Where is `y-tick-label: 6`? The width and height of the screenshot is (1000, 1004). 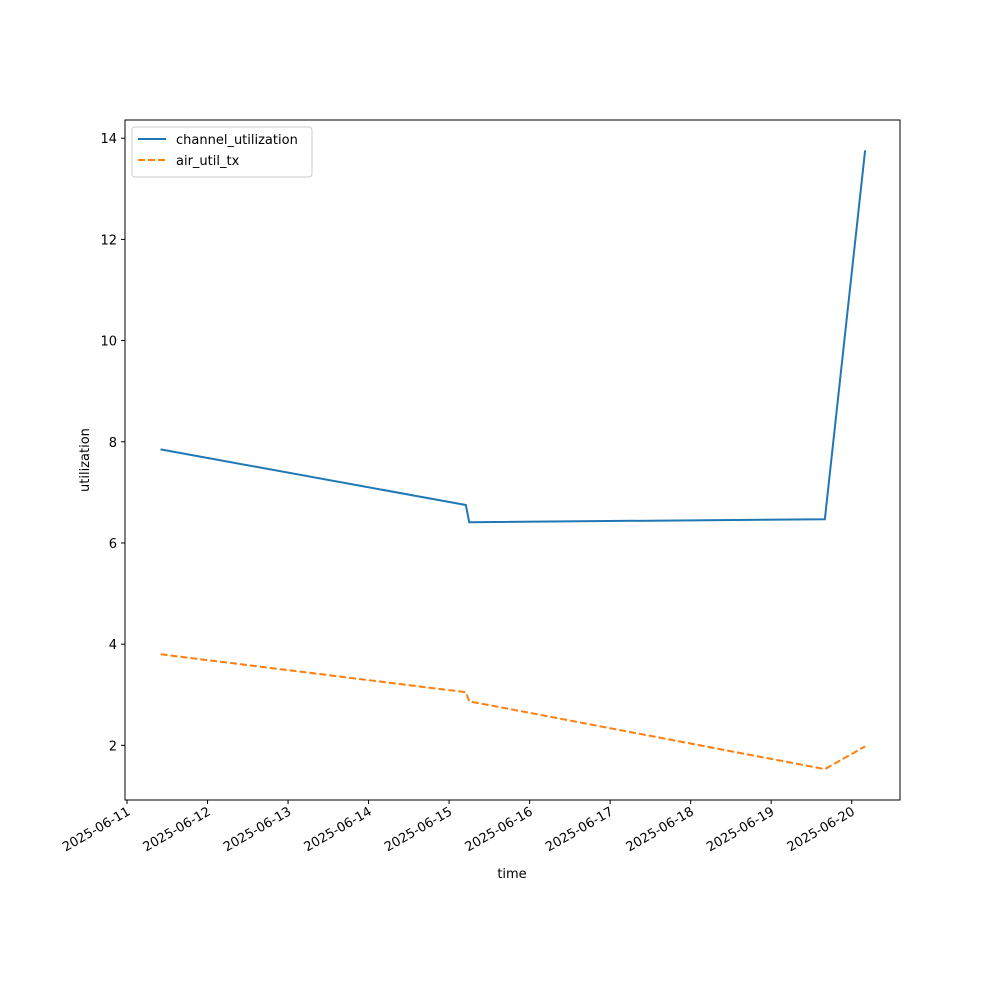 y-tick-label: 6 is located at coordinates (113, 544).